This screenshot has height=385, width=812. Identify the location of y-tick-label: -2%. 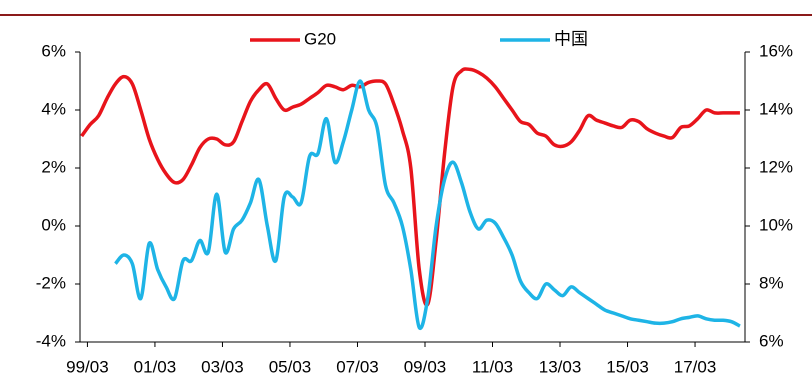
(51, 282).